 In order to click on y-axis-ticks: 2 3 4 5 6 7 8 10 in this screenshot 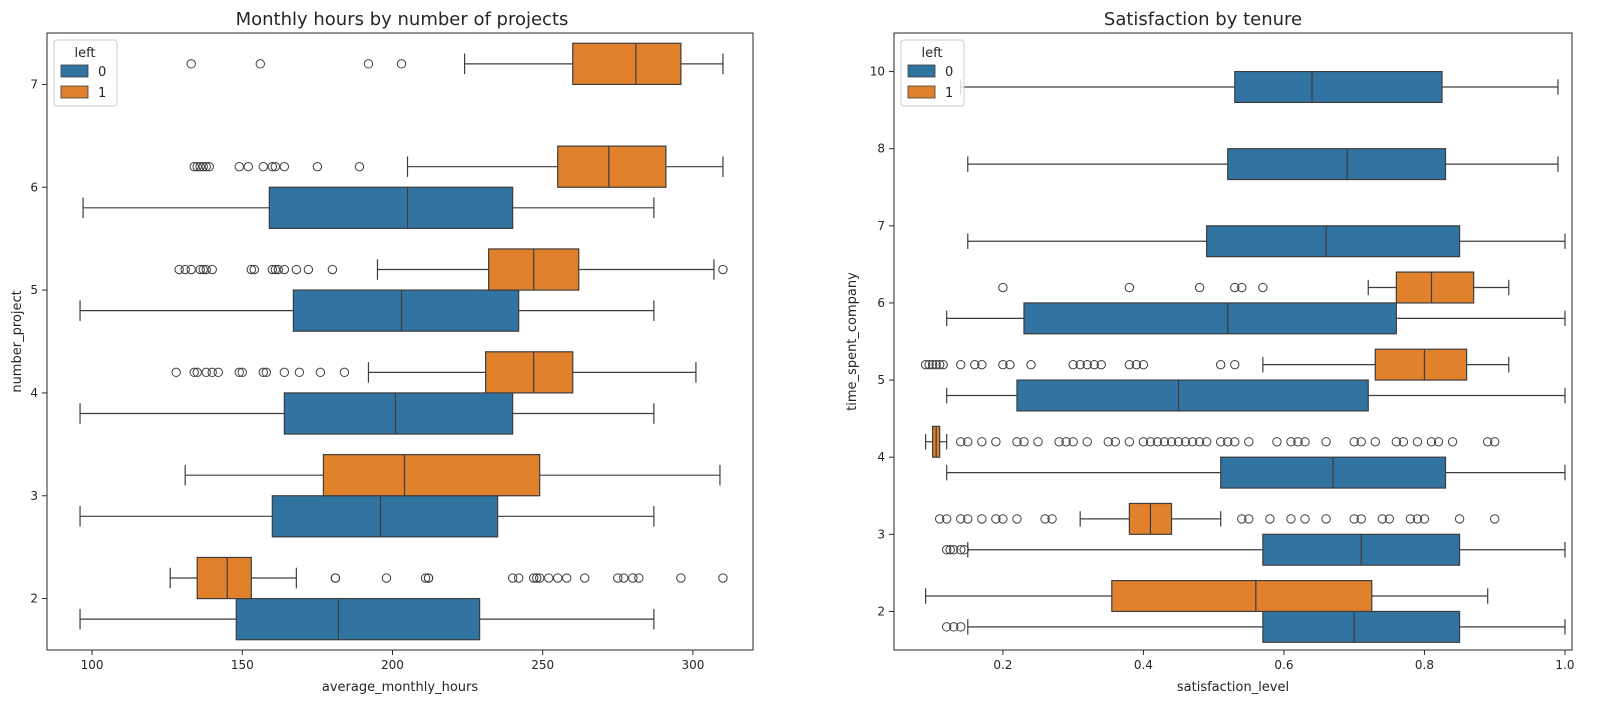, I will do `click(882, 341)`.